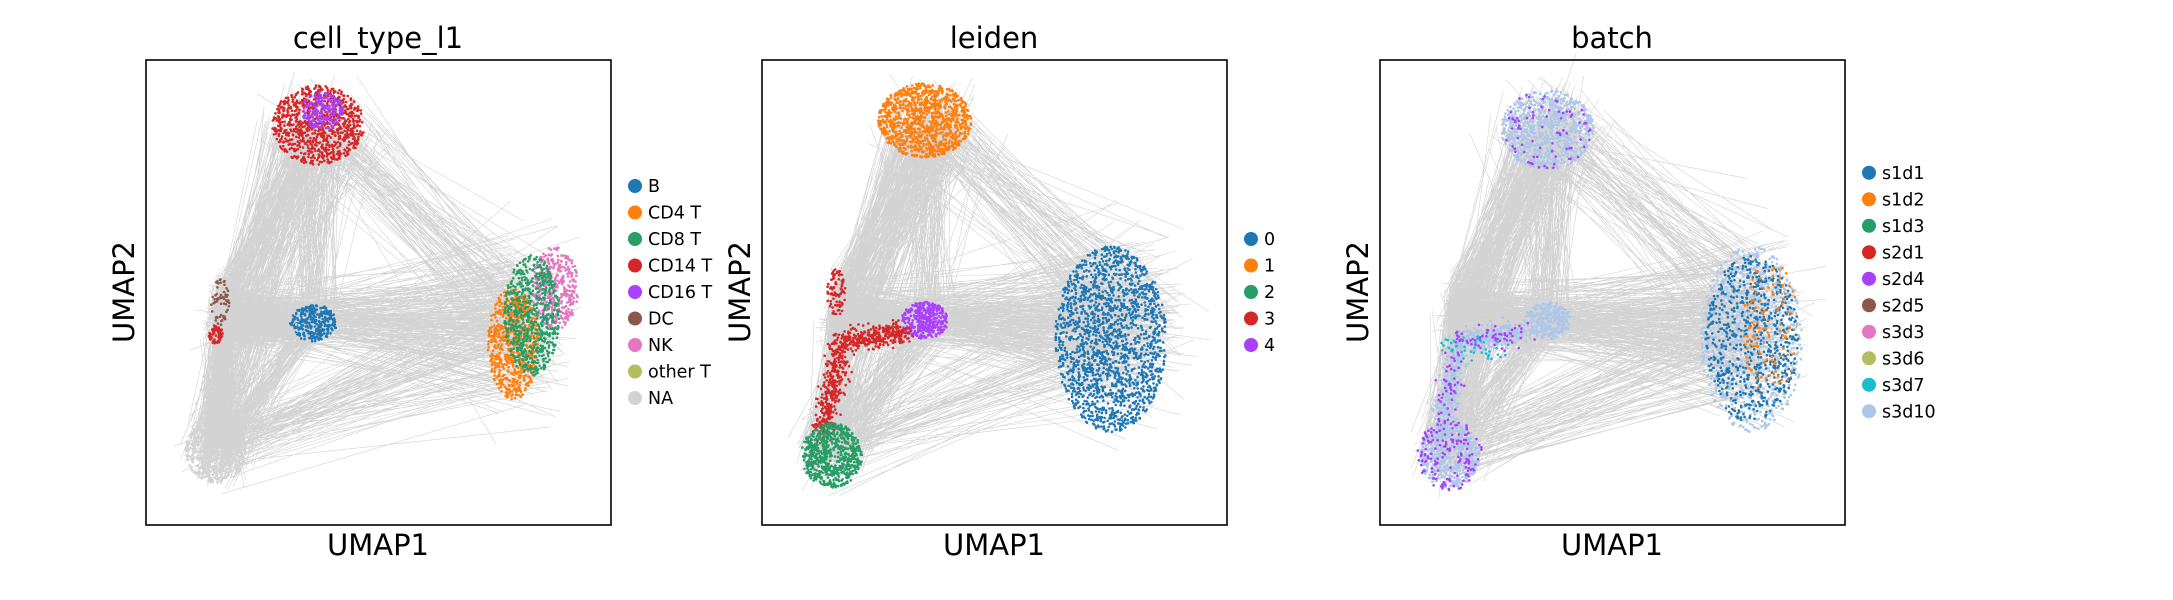 Image resolution: width=2173 pixels, height=600 pixels. Describe the element at coordinates (1893, 386) in the screenshot. I see `legend-item: s3d7` at that location.